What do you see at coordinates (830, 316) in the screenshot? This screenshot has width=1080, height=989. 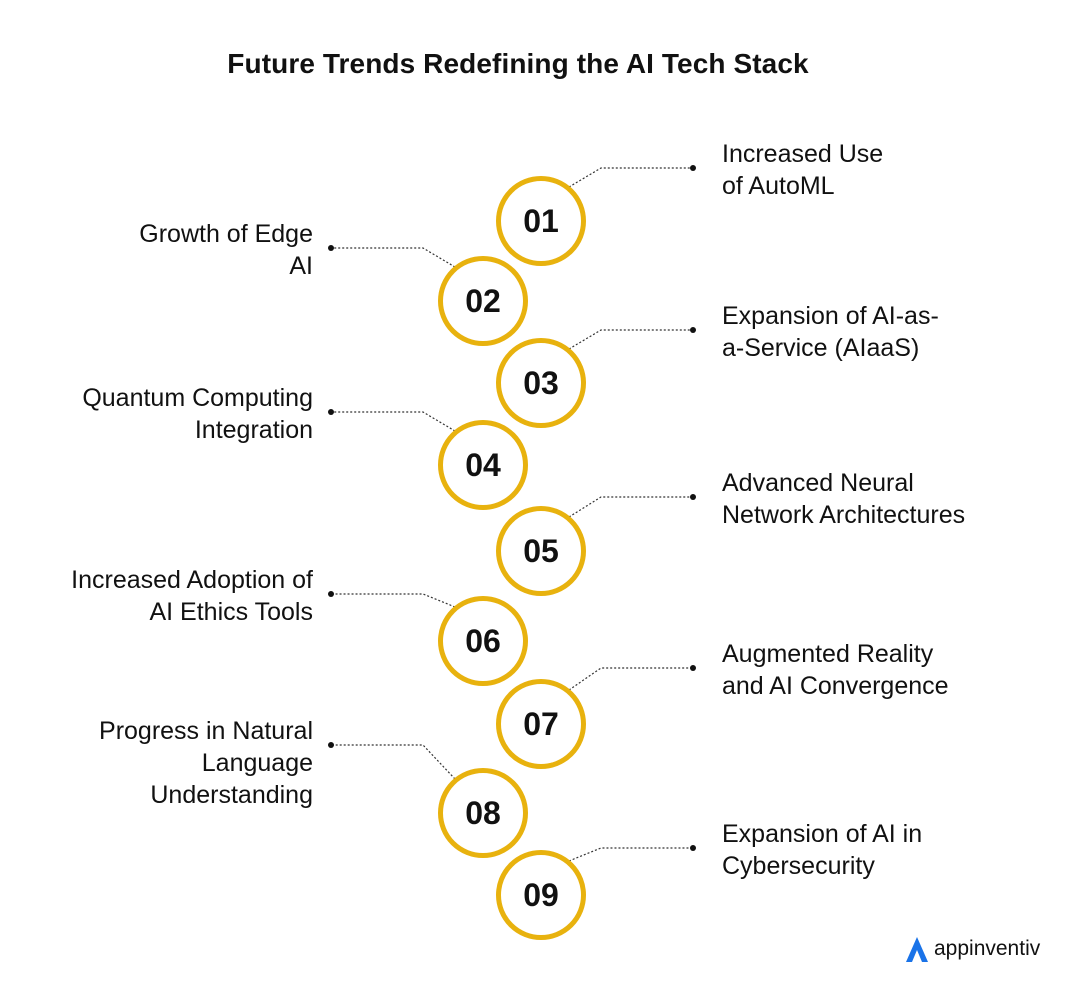 I see `trend-label-line: Expansion of AI-as-` at bounding box center [830, 316].